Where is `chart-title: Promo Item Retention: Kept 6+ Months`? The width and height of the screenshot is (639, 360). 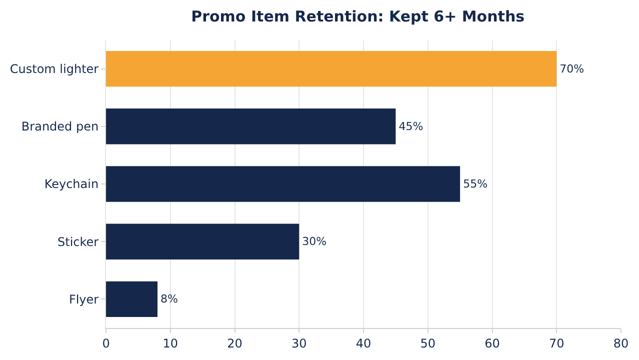 chart-title: Promo Item Retention: Kept 6+ Months is located at coordinates (358, 16).